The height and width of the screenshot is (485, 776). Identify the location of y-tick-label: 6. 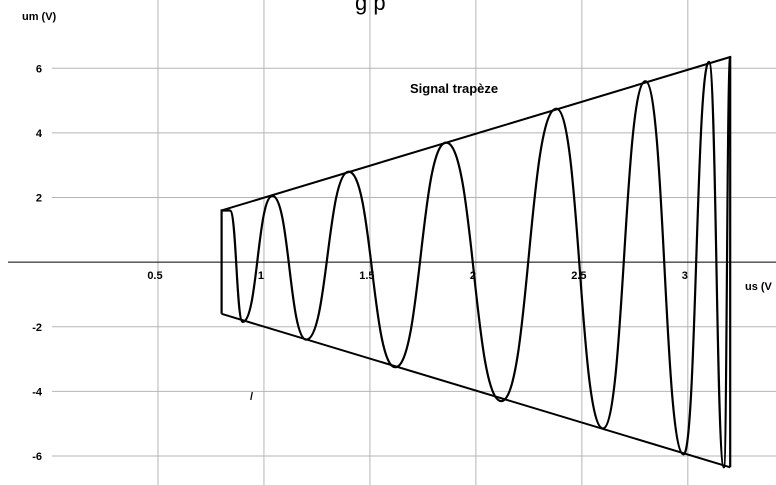
(39, 69).